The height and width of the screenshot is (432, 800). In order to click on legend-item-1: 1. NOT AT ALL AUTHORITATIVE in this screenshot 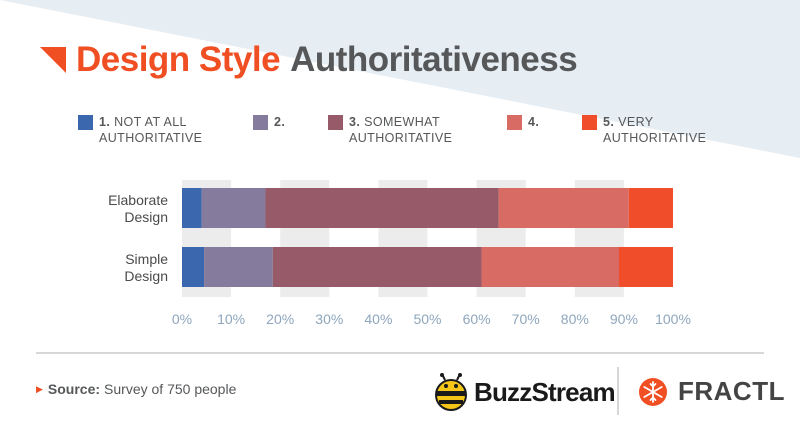, I will do `click(140, 130)`.